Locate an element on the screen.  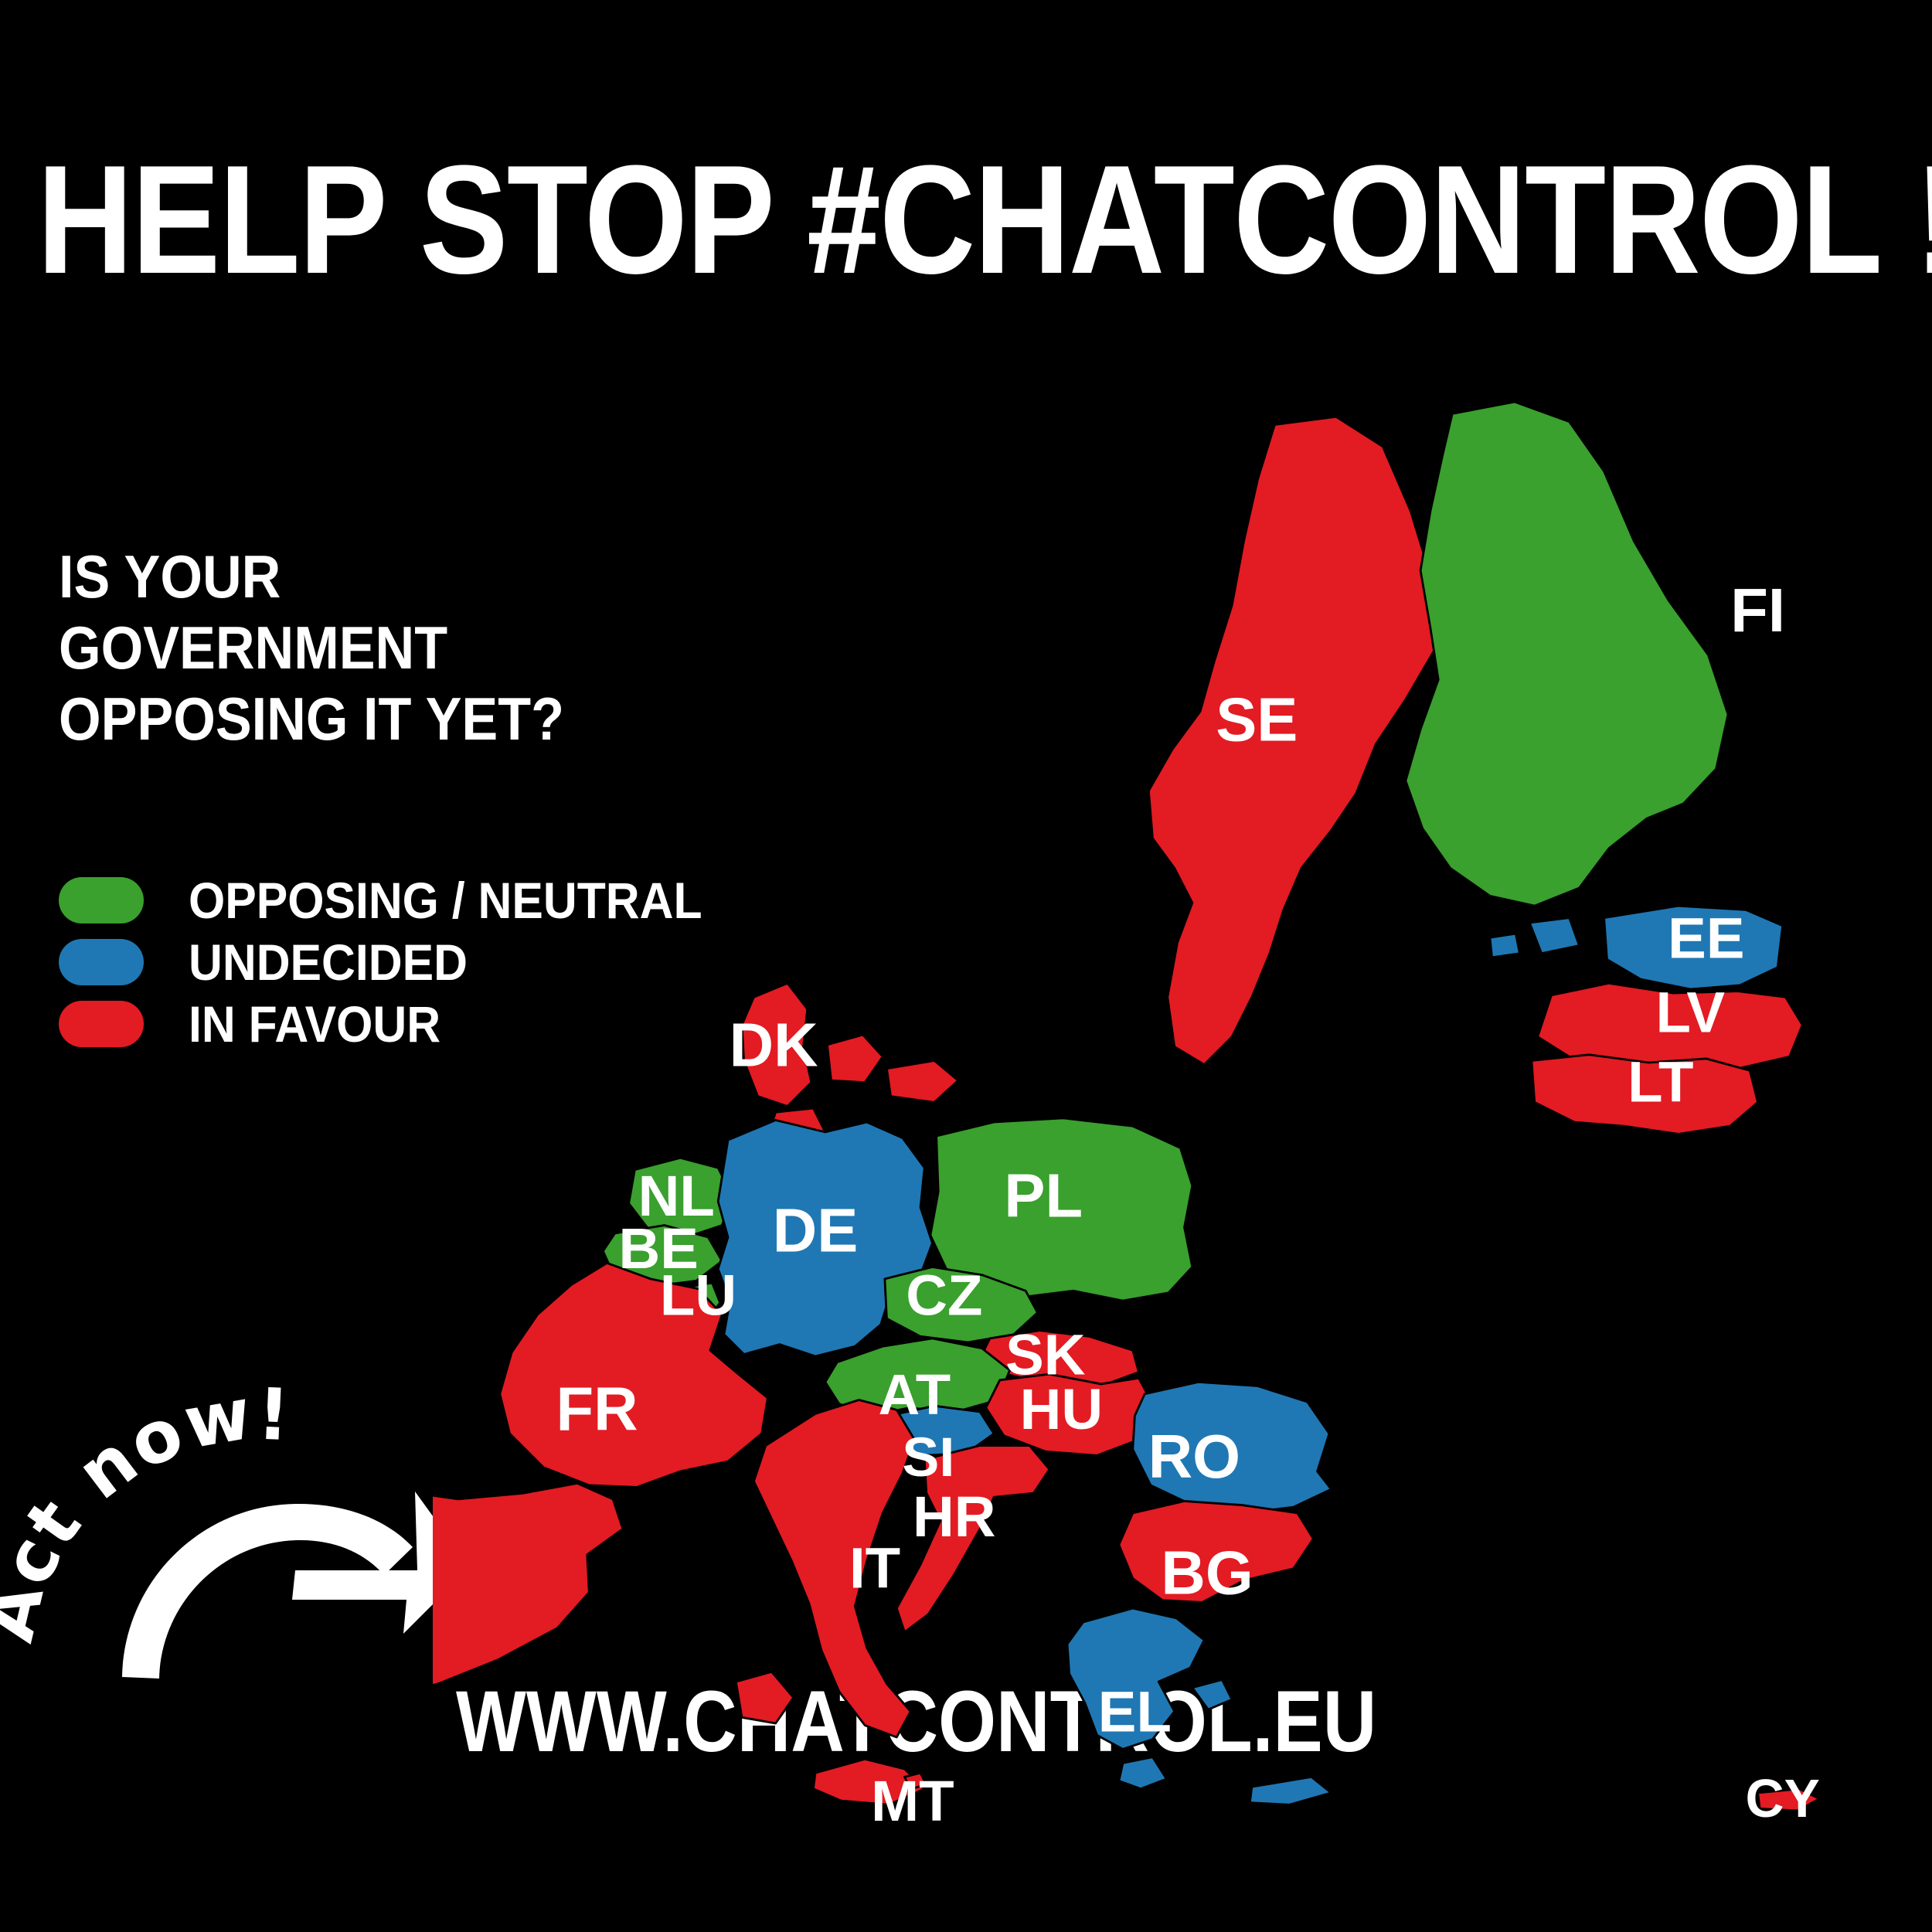
legend-swatch-opposing is located at coordinates (102, 900).